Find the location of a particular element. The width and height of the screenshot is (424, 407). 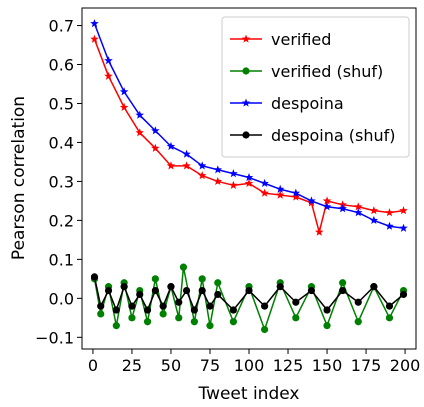

y-tick-label: 0.6 is located at coordinates (61, 65).